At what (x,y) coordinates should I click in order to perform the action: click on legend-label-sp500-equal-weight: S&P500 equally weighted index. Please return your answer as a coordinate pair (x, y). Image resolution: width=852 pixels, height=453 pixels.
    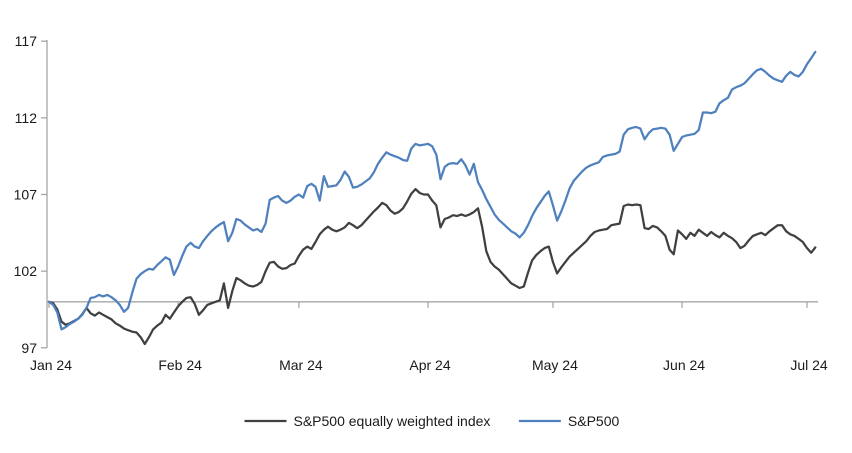
    Looking at the image, I should click on (392, 421).